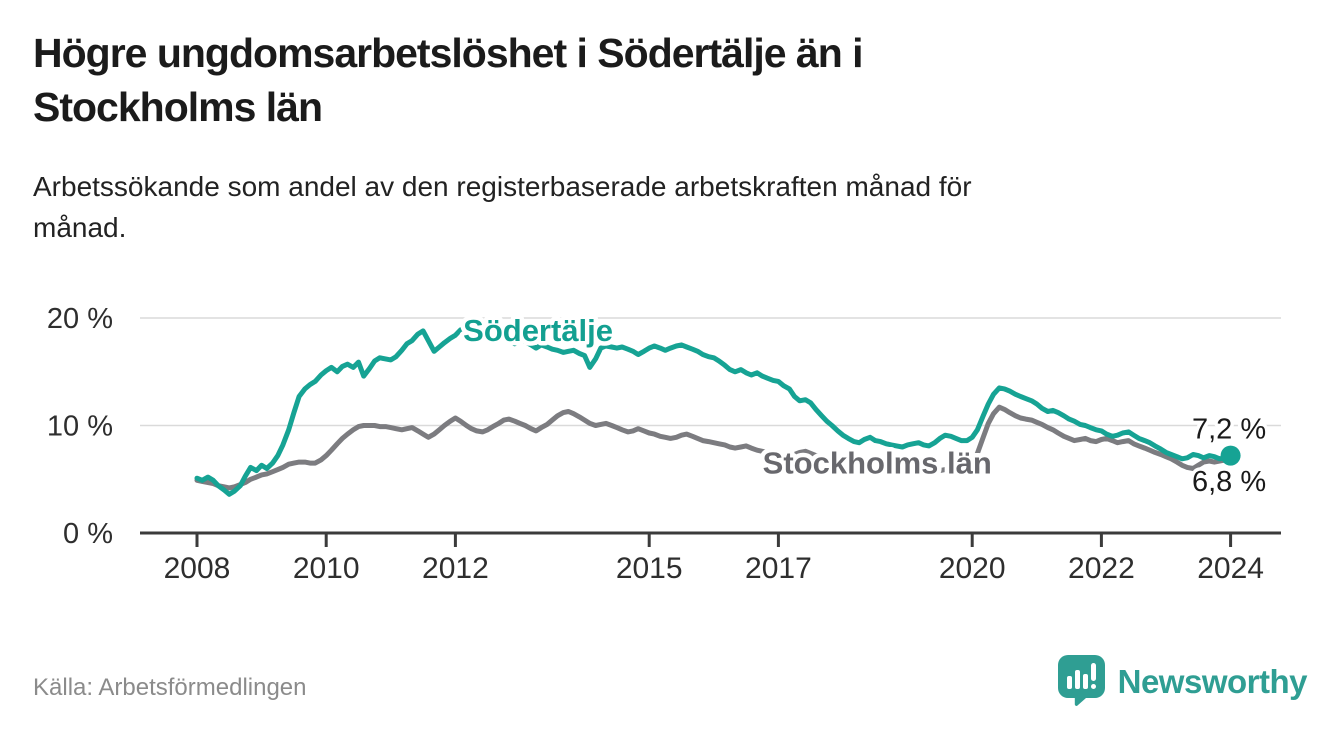 Image resolution: width=1340 pixels, height=734 pixels. Describe the element at coordinates (455, 568) in the screenshot. I see `x-tick-label: 2012` at that location.